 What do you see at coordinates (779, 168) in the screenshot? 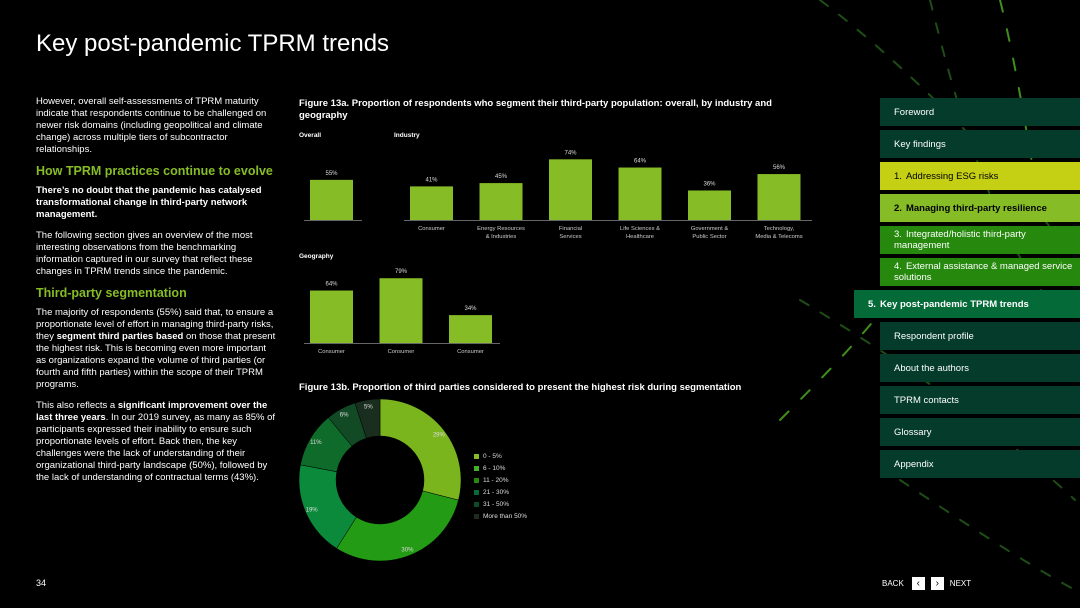
I see `bar-value-label: 56%` at bounding box center [779, 168].